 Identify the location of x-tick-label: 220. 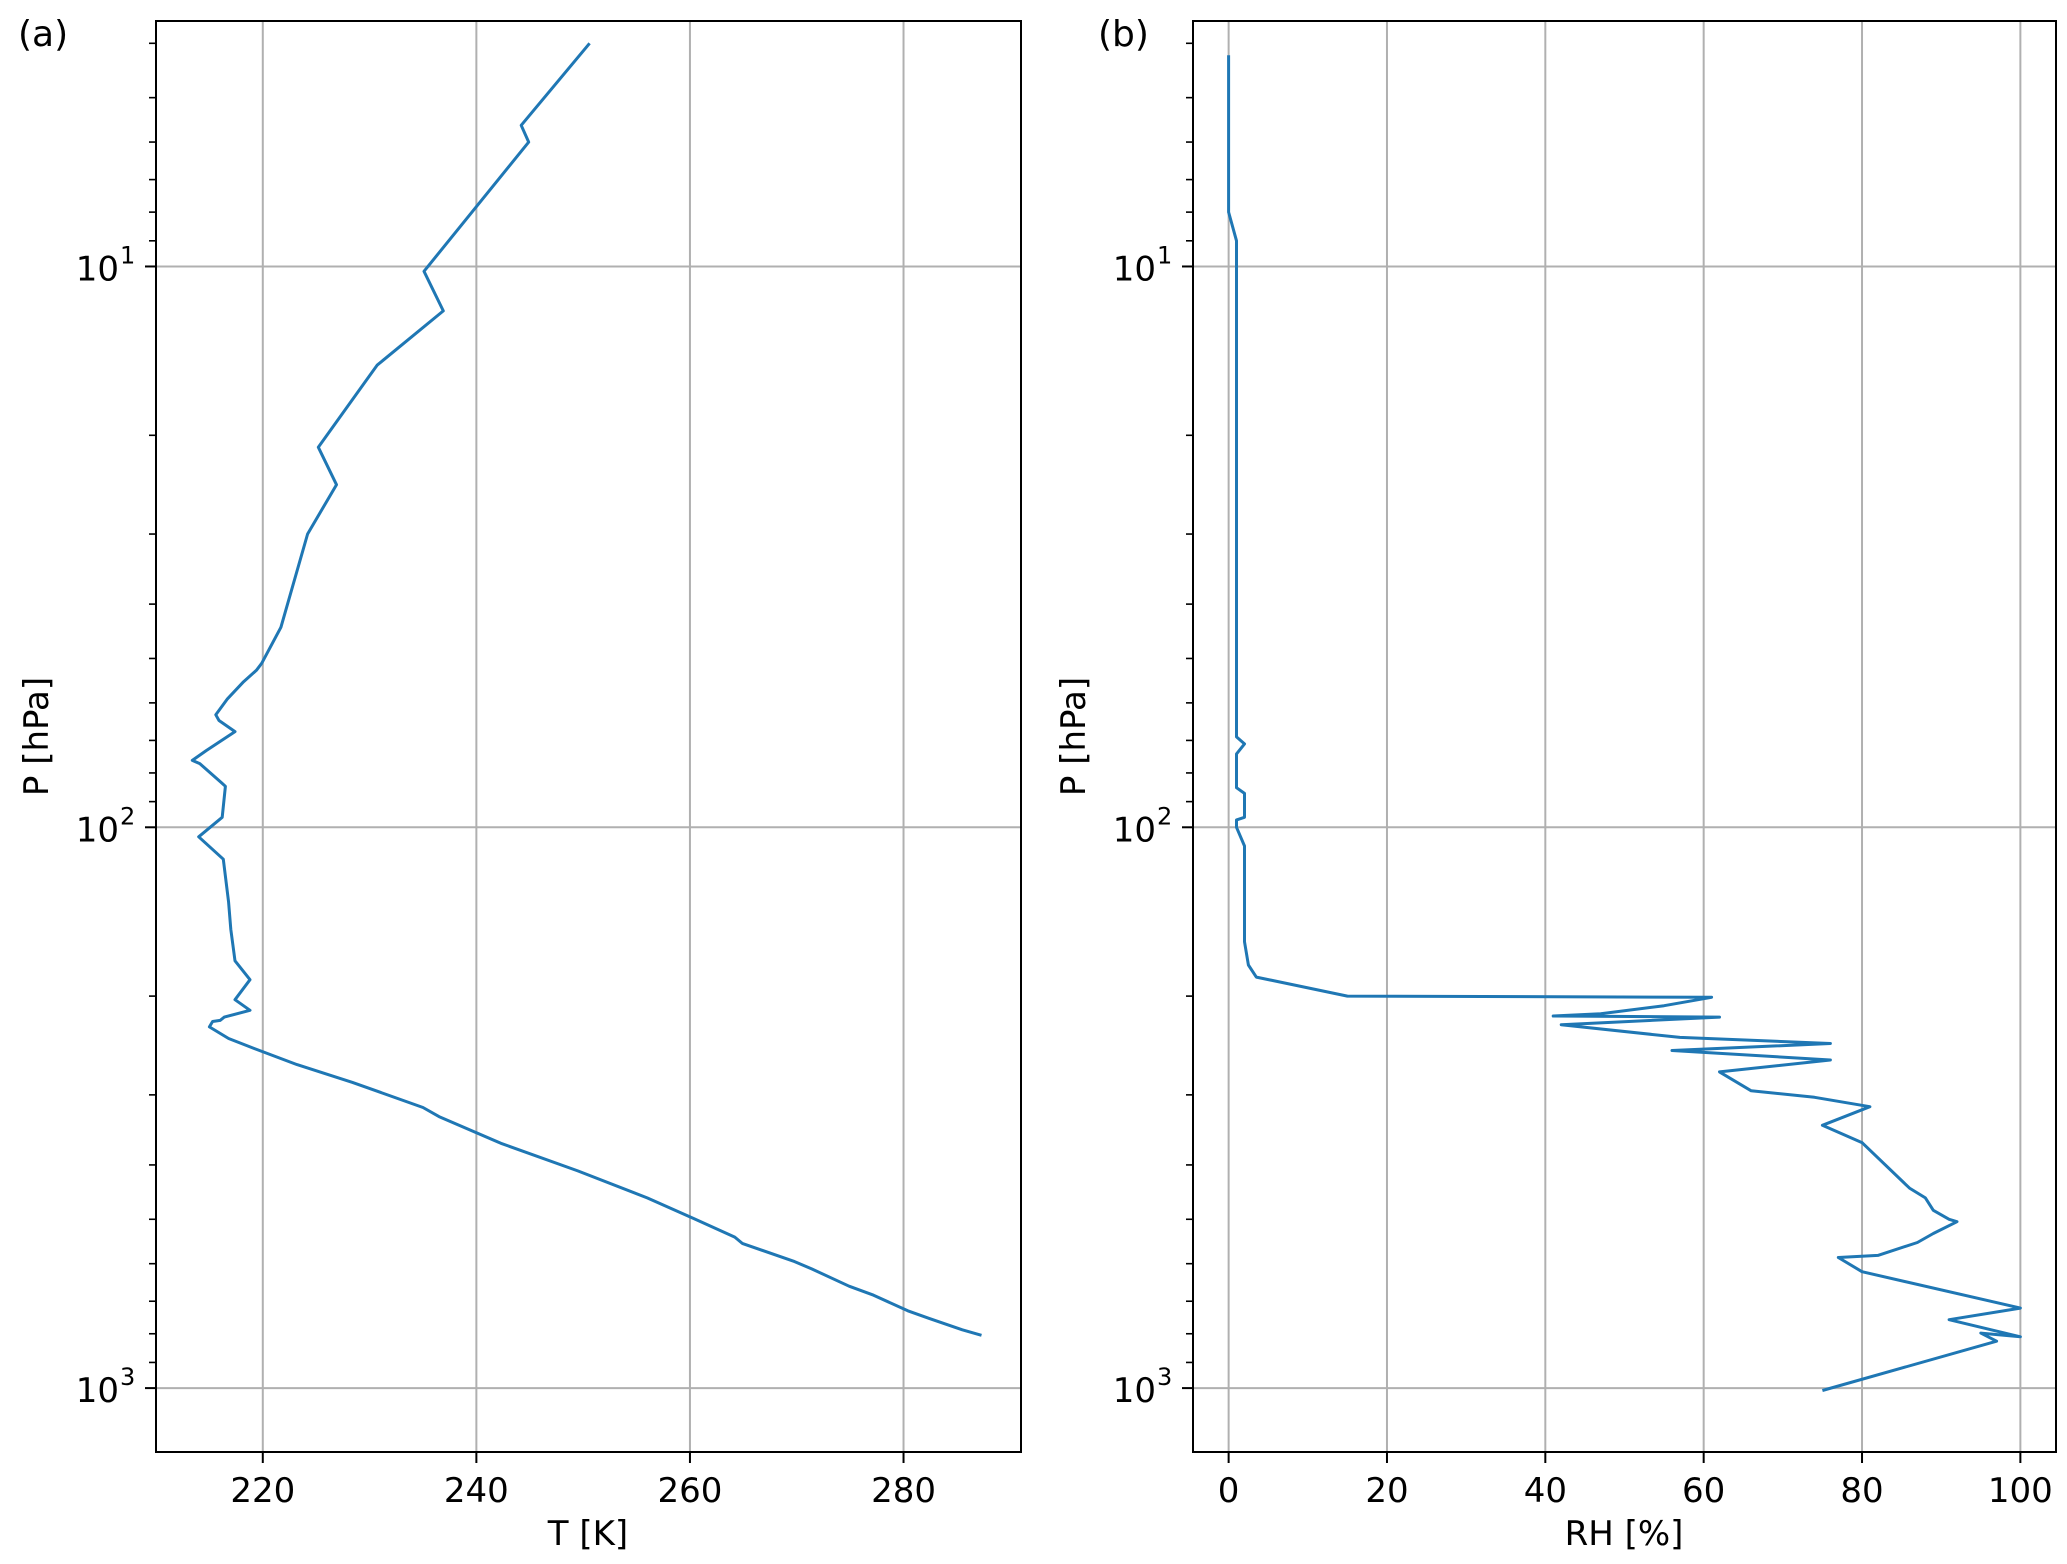
(262, 1491).